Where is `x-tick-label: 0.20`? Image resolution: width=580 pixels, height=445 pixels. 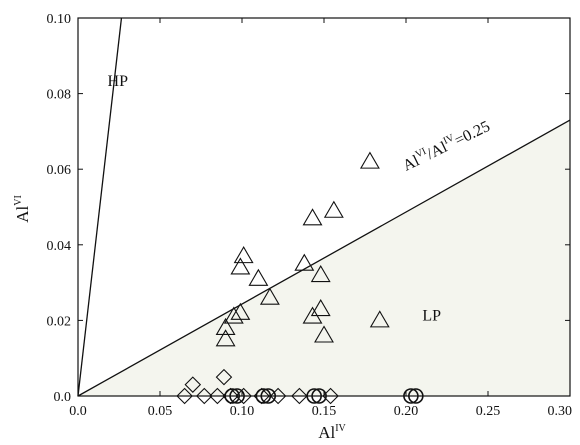 x-tick-label: 0.20 is located at coordinates (406, 411).